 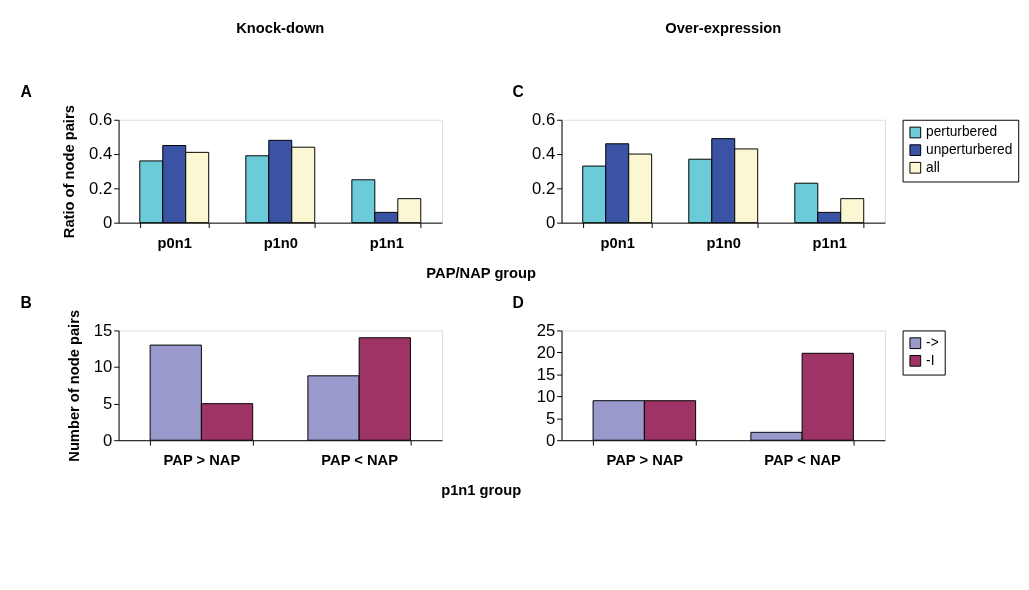 I want to click on text: B, so click(x=26, y=302).